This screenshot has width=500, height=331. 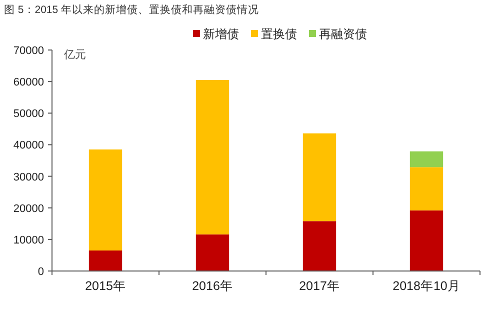 I want to click on y-tick-label: 20000, so click(x=28, y=208).